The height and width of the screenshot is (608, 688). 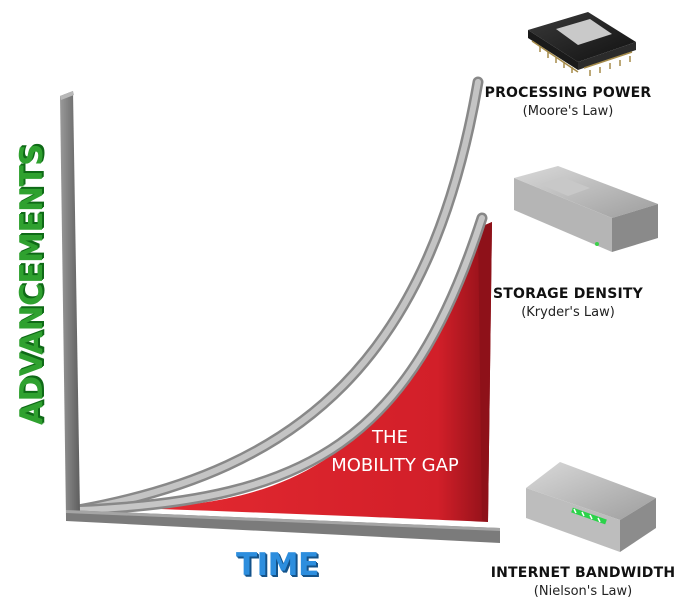 What do you see at coordinates (67, 95) in the screenshot?
I see `y-axis-cap` at bounding box center [67, 95].